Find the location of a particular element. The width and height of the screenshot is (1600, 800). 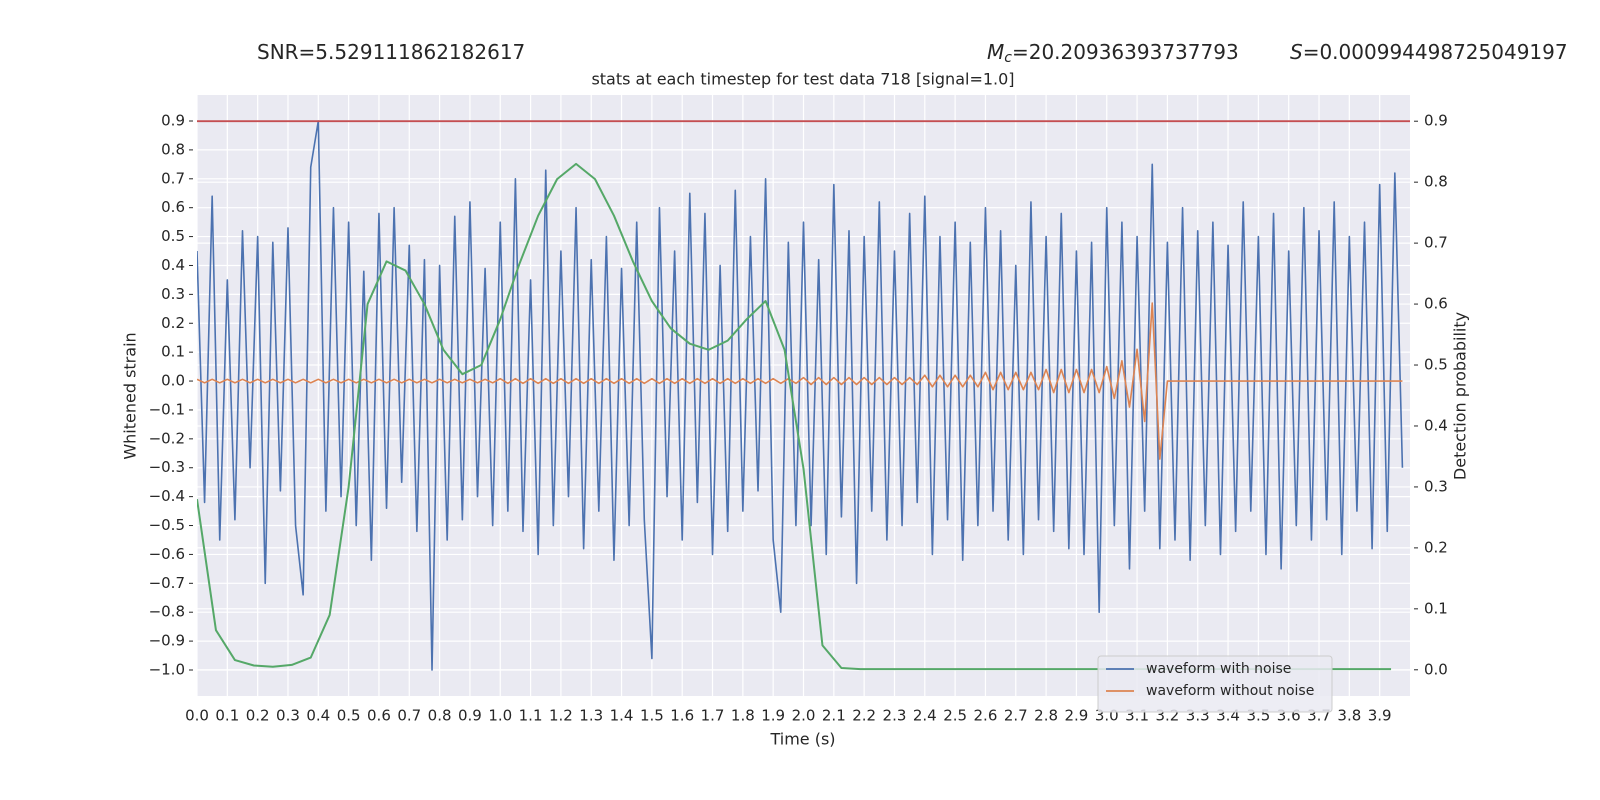

header-stat: Mc=20.20936393737793 is located at coordinates (1113, 53).